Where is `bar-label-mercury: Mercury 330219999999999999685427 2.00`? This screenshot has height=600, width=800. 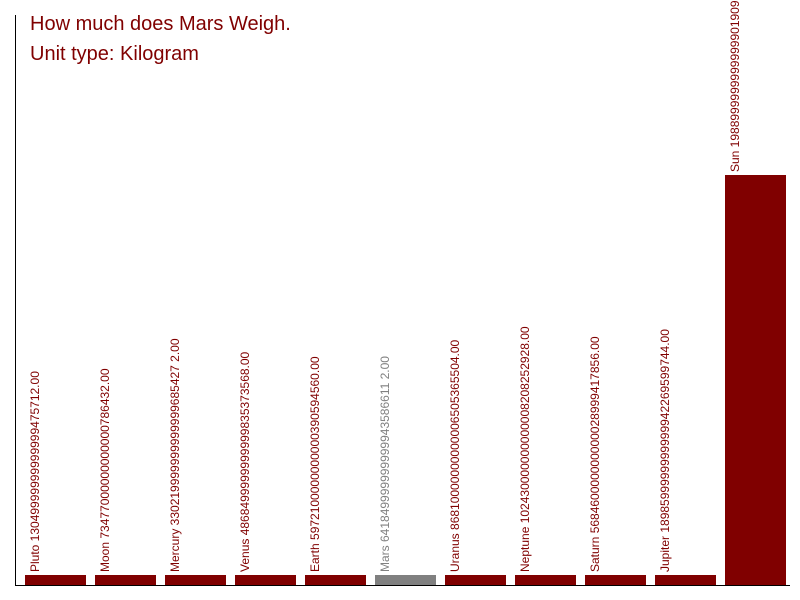 bar-label-mercury: Mercury 330219999999999999685427 2.00 is located at coordinates (175, 455).